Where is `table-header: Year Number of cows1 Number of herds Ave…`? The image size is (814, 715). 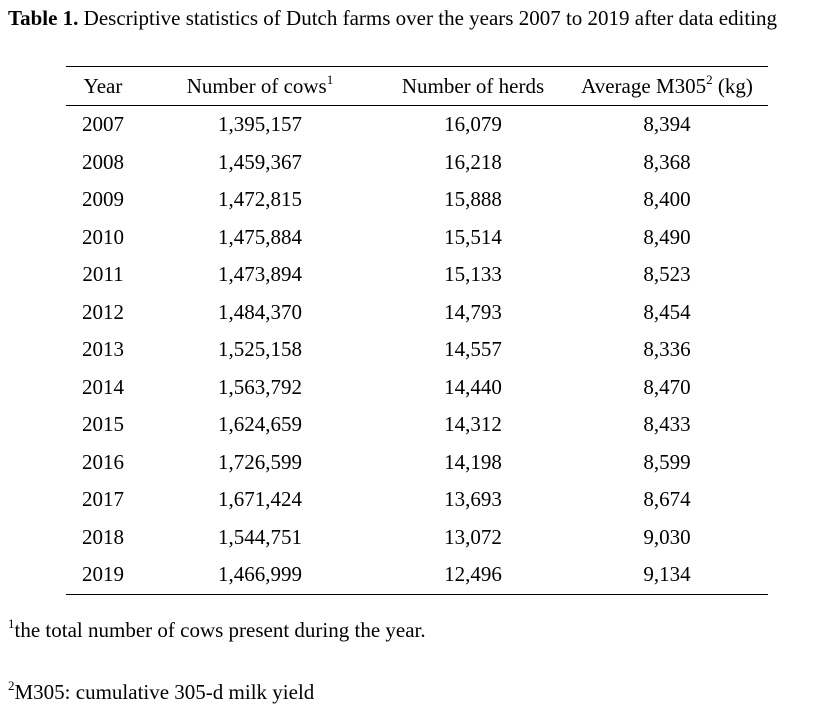 table-header: Year Number of cows1 Number of herds Ave… is located at coordinates (417, 86).